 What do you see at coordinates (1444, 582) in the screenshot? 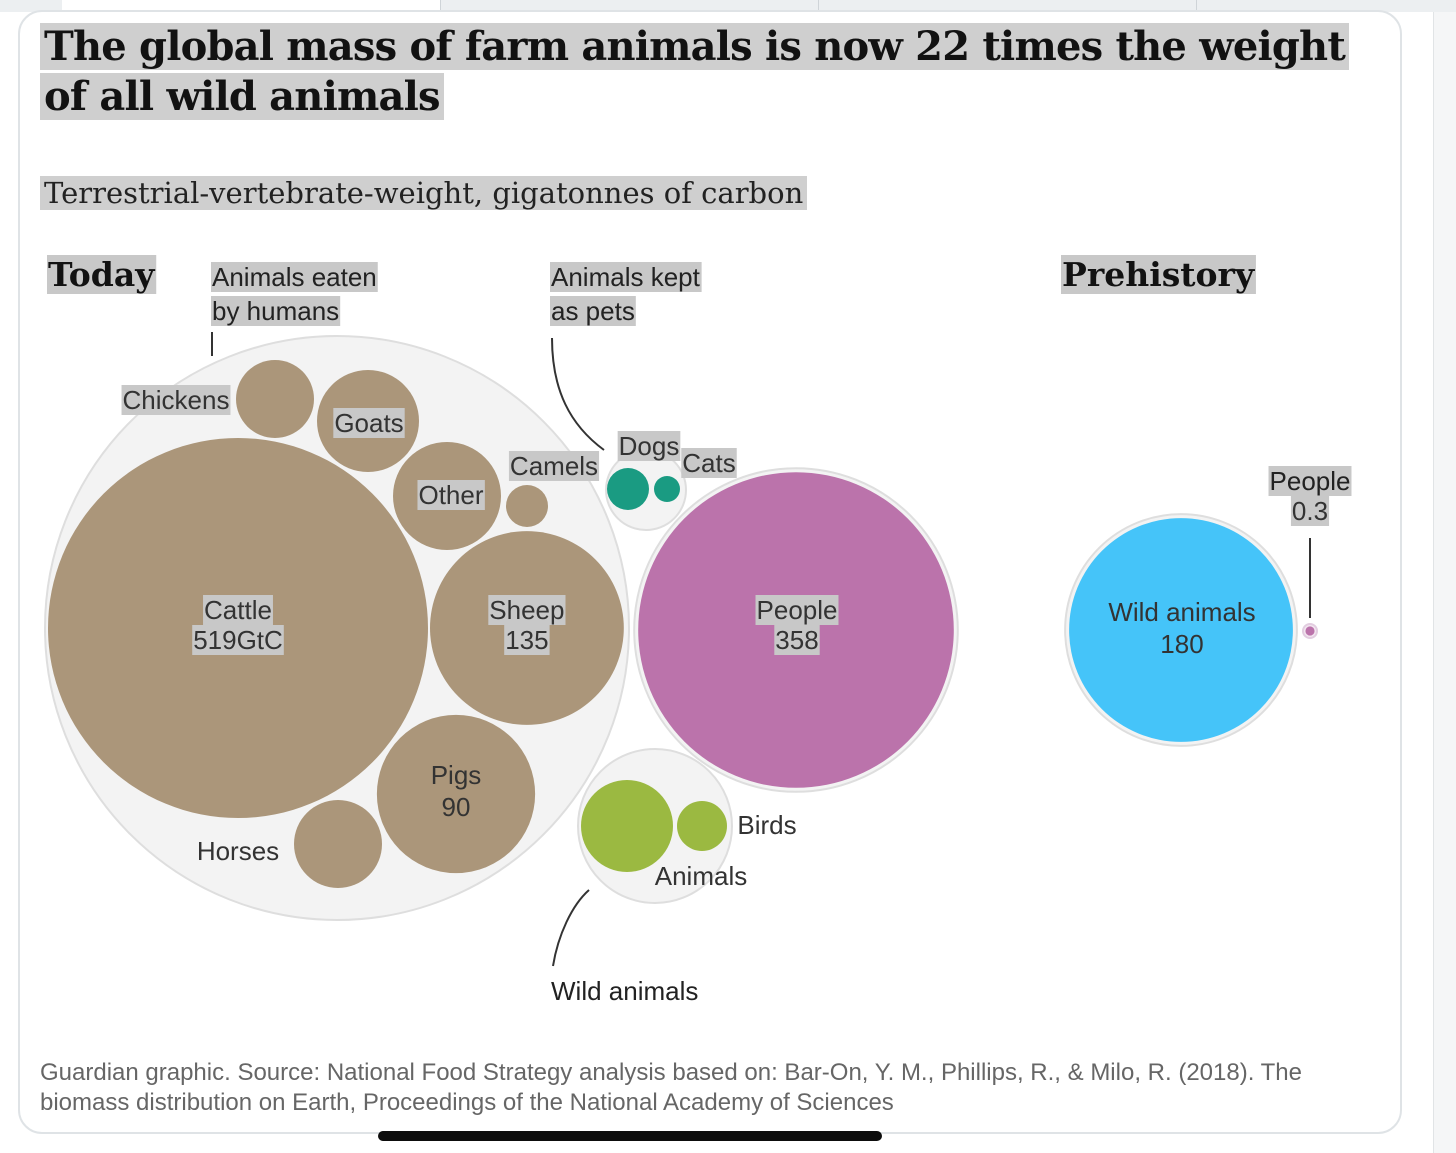
I see `scrollbar-track` at bounding box center [1444, 582].